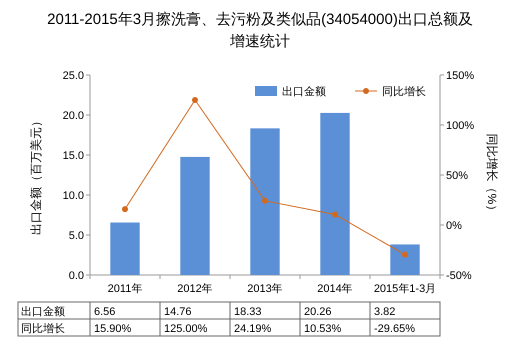 This screenshot has width=520, height=350. What do you see at coordinates (492, 175) in the screenshot?
I see `y2-axis-title: 同比增长（%）` at bounding box center [492, 175].